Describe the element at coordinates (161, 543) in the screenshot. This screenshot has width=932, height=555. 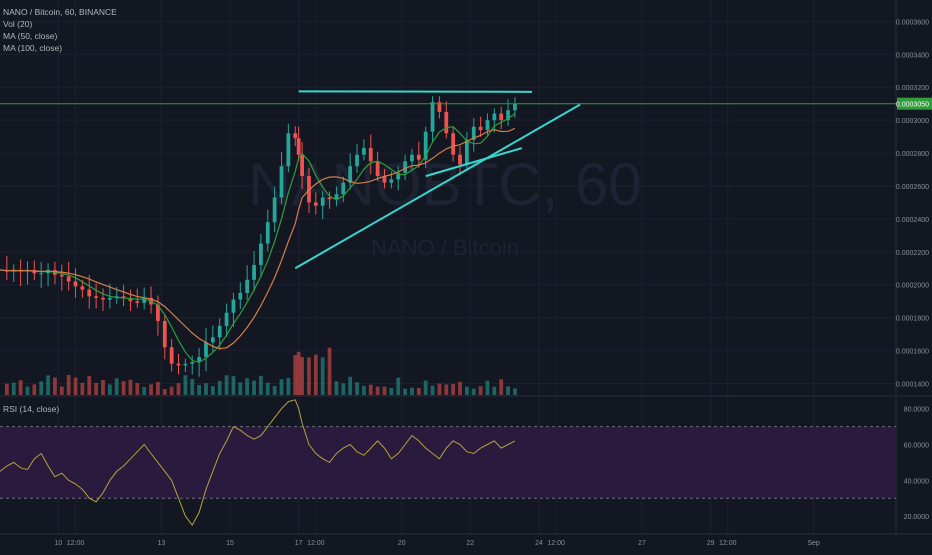
I see `time-tick-label: 13` at that location.